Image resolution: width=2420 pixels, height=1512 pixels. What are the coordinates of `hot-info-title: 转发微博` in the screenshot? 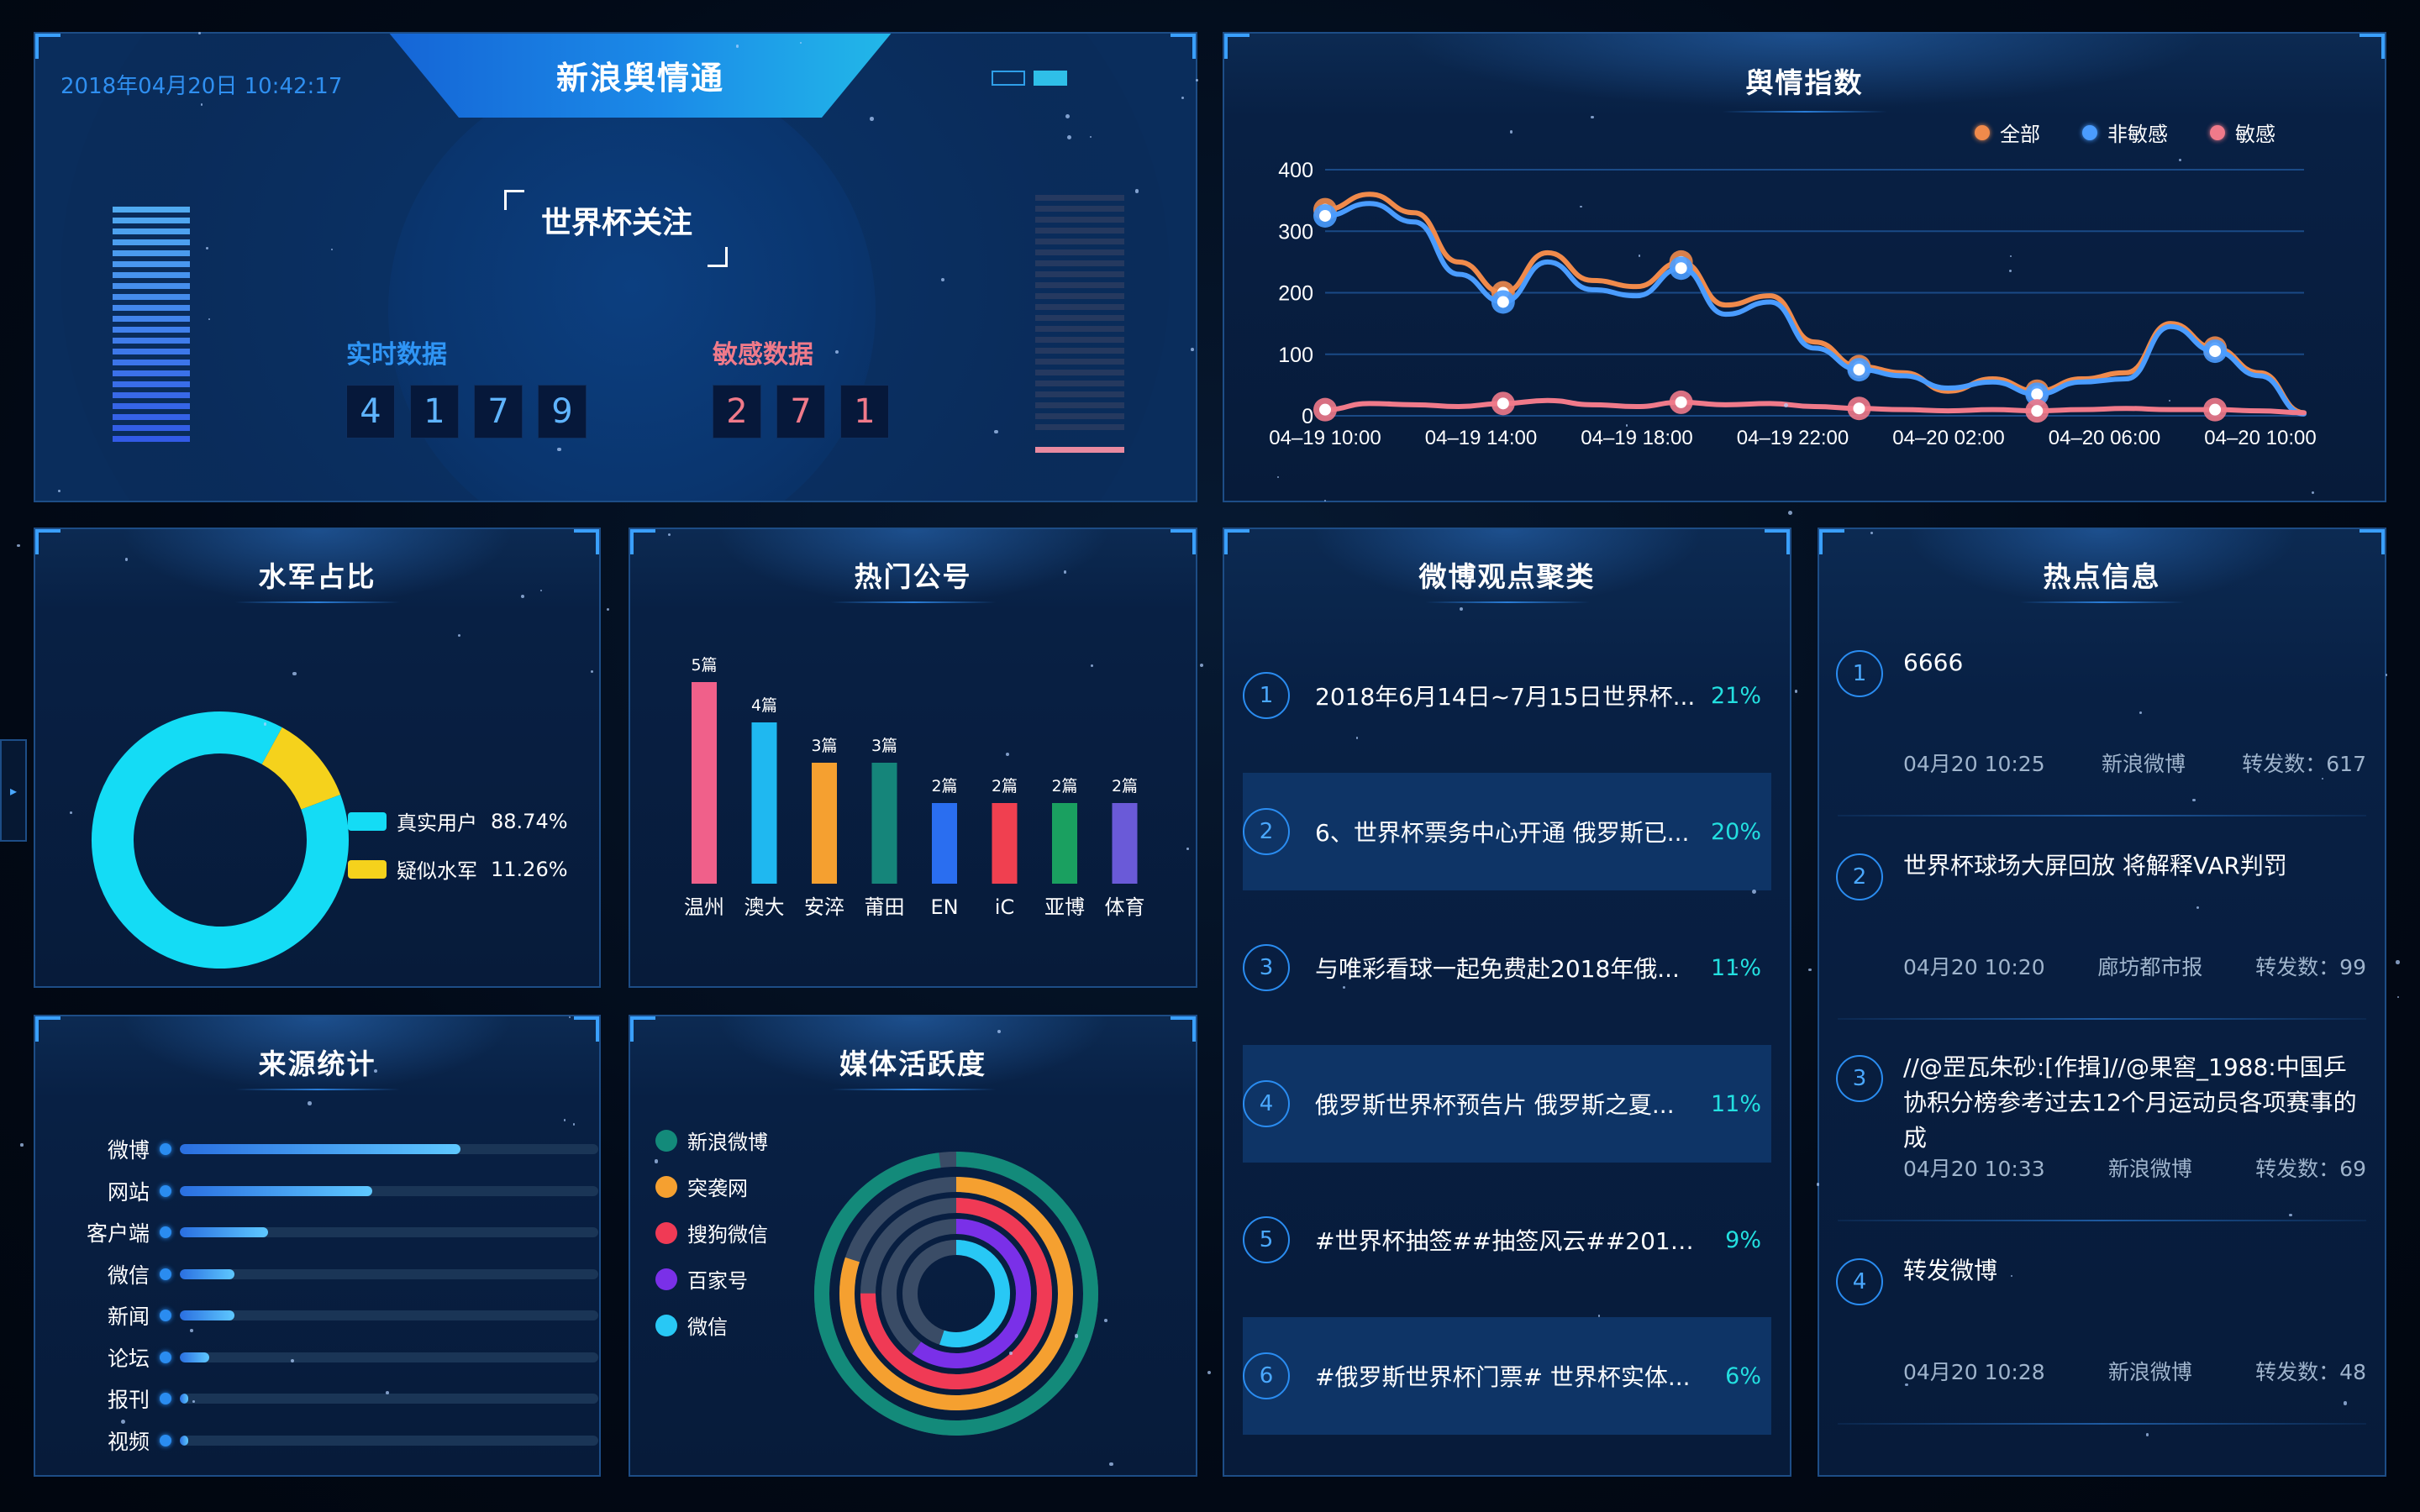 It's located at (1950, 1270).